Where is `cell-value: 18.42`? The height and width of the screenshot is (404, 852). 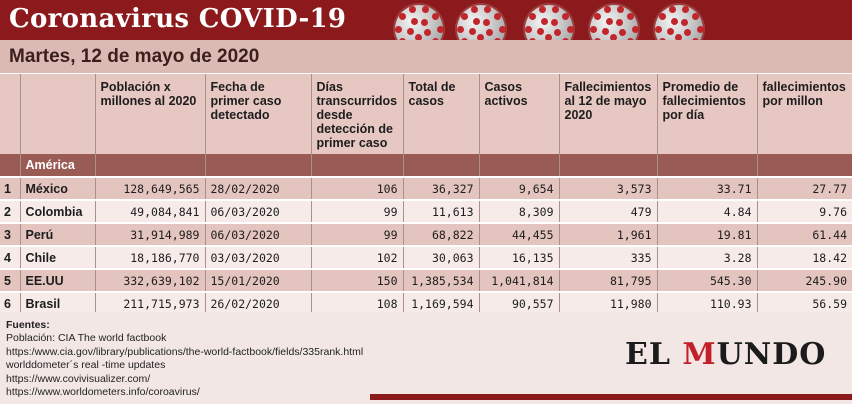
cell-value: 18.42 is located at coordinates (804, 257).